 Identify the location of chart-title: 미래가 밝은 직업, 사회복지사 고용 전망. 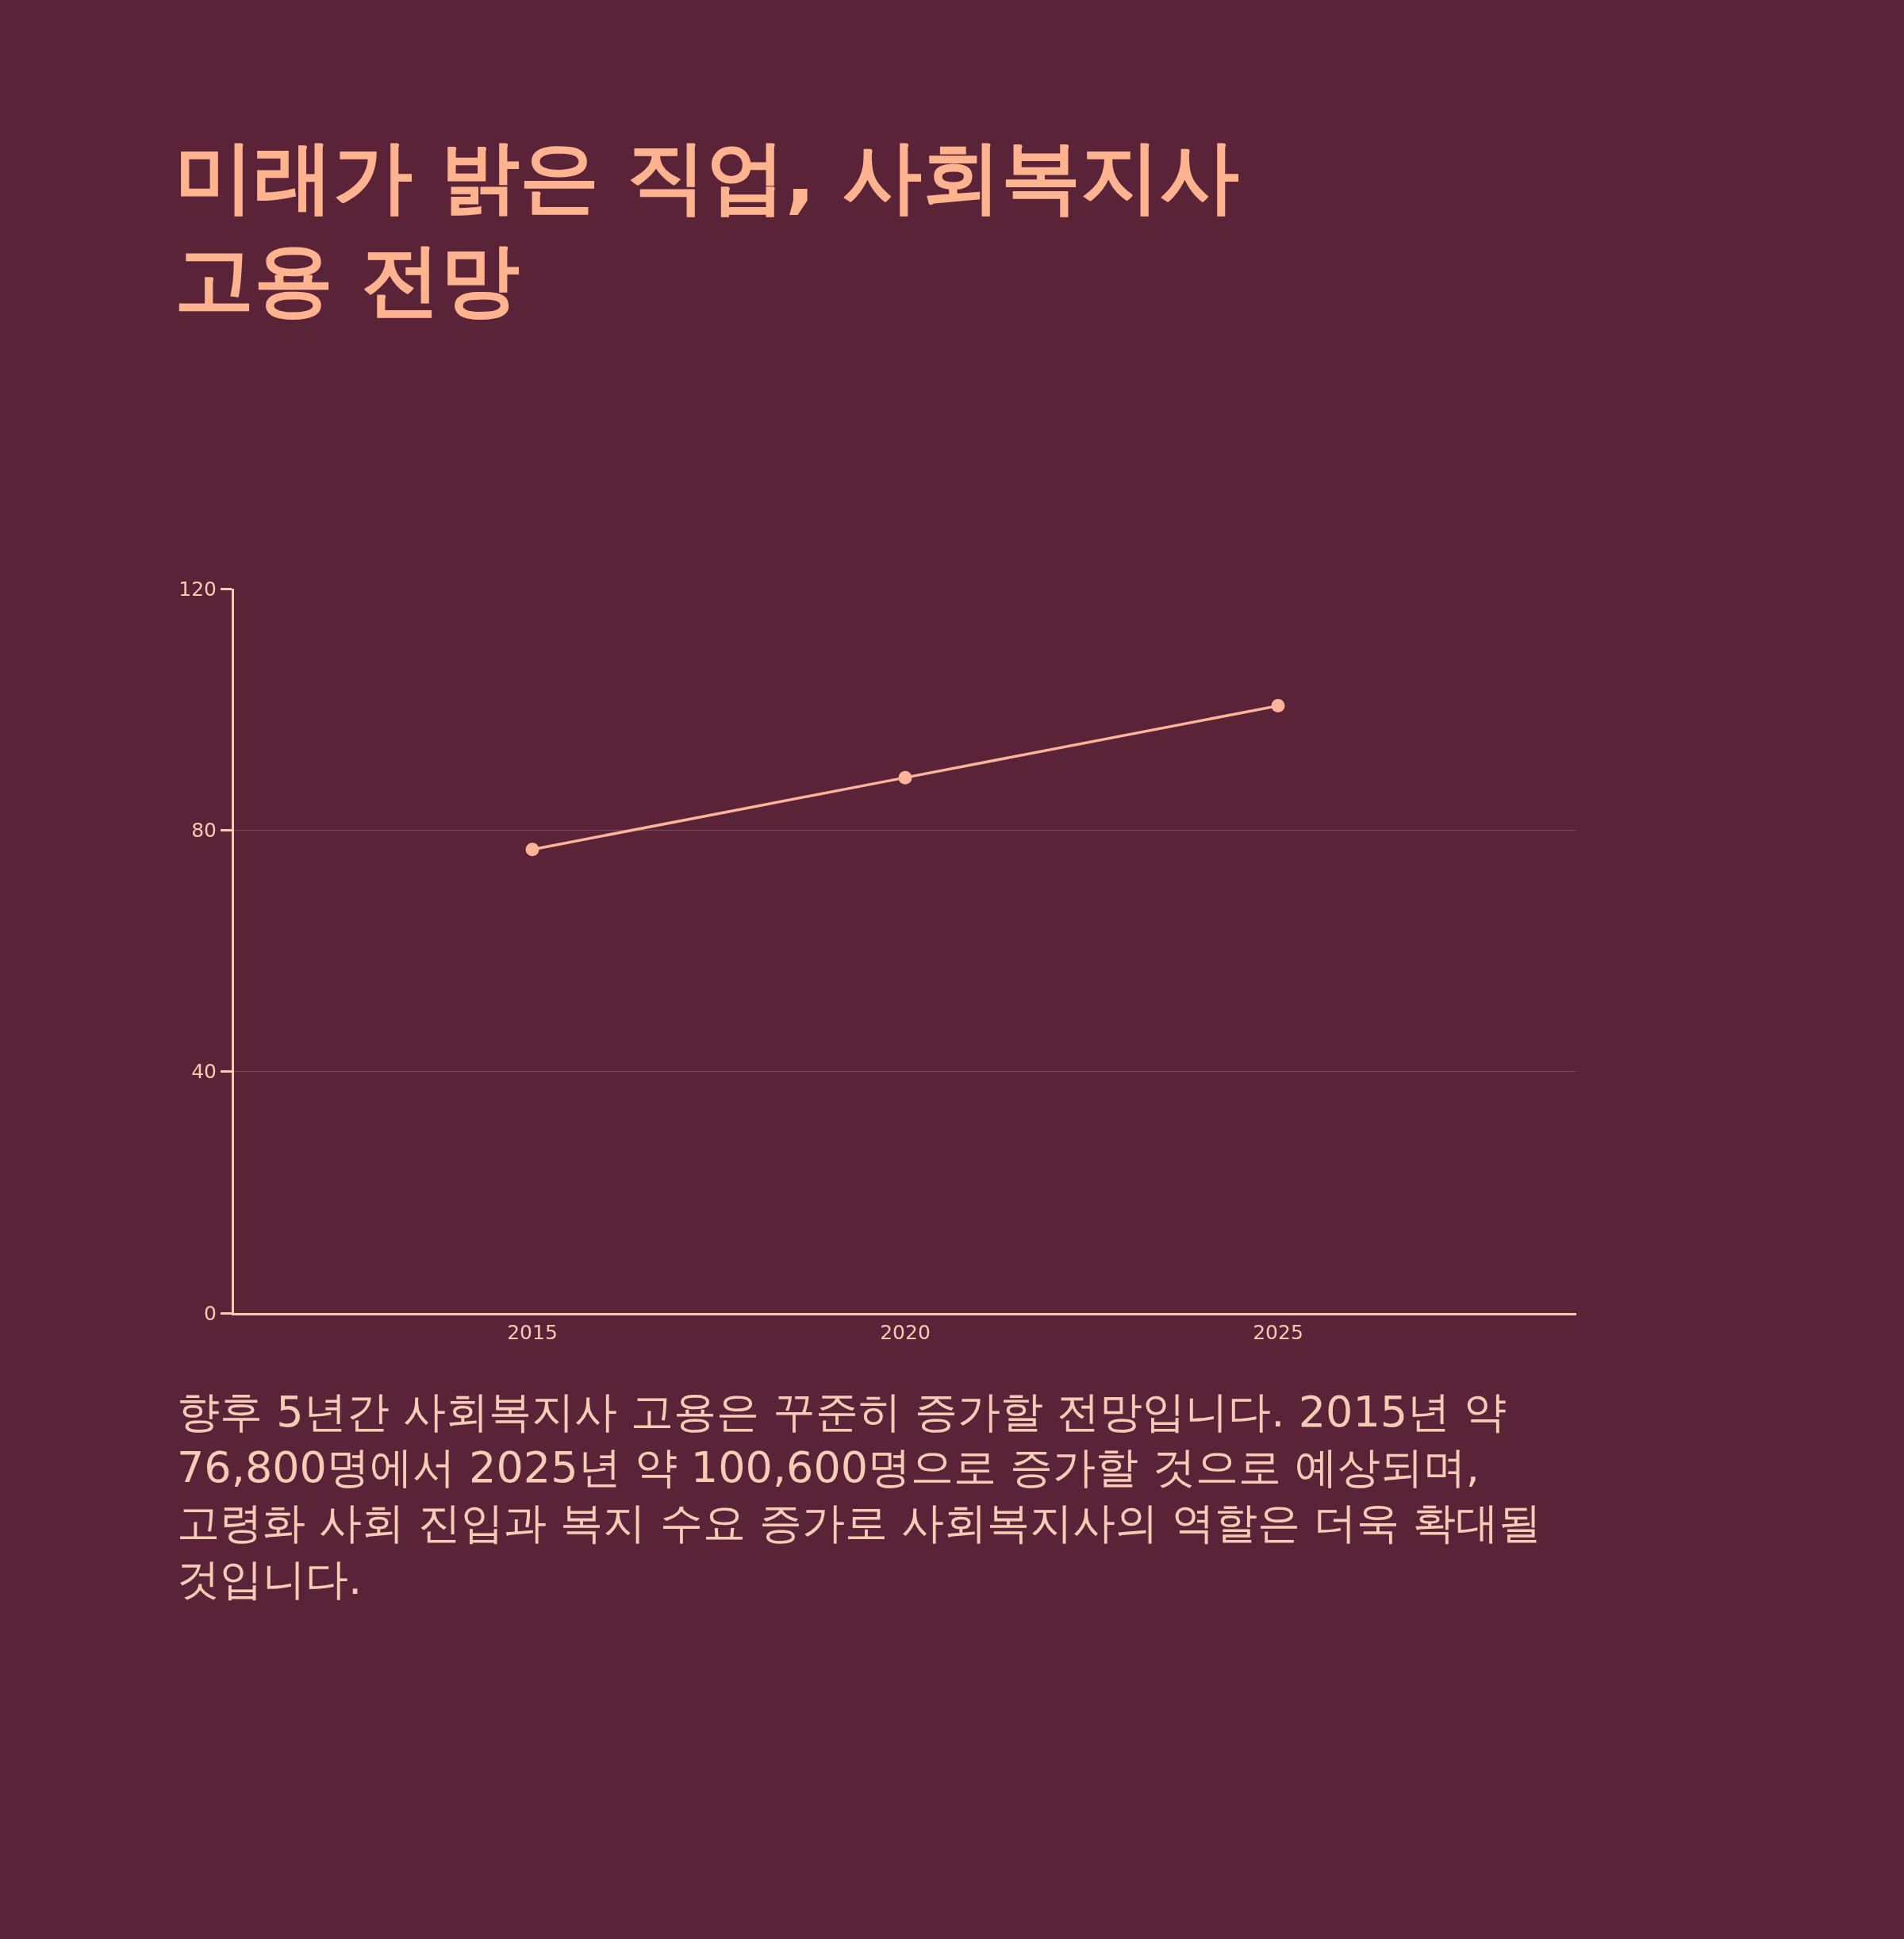
(707, 227).